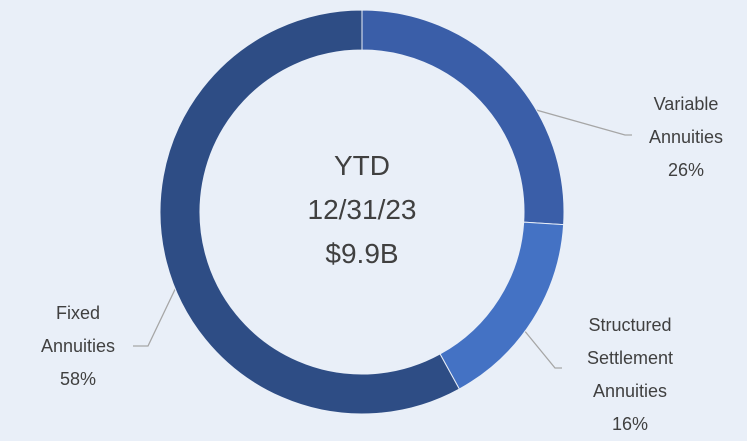 The image size is (747, 441). Describe the element at coordinates (463, 117) in the screenshot. I see `donut-slice` at that location.